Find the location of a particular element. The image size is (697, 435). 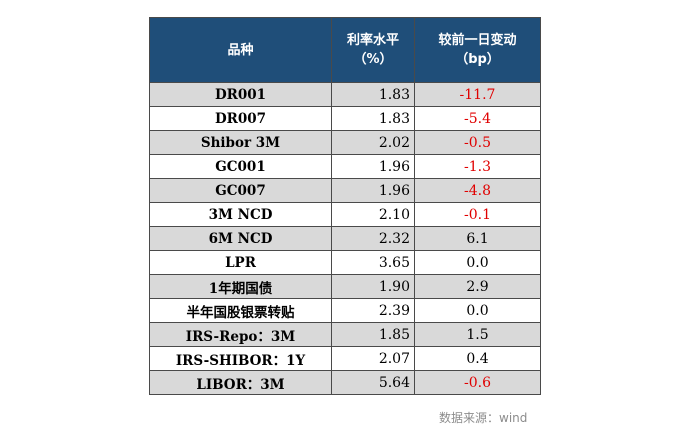

row-change: -5.4 is located at coordinates (477, 118).